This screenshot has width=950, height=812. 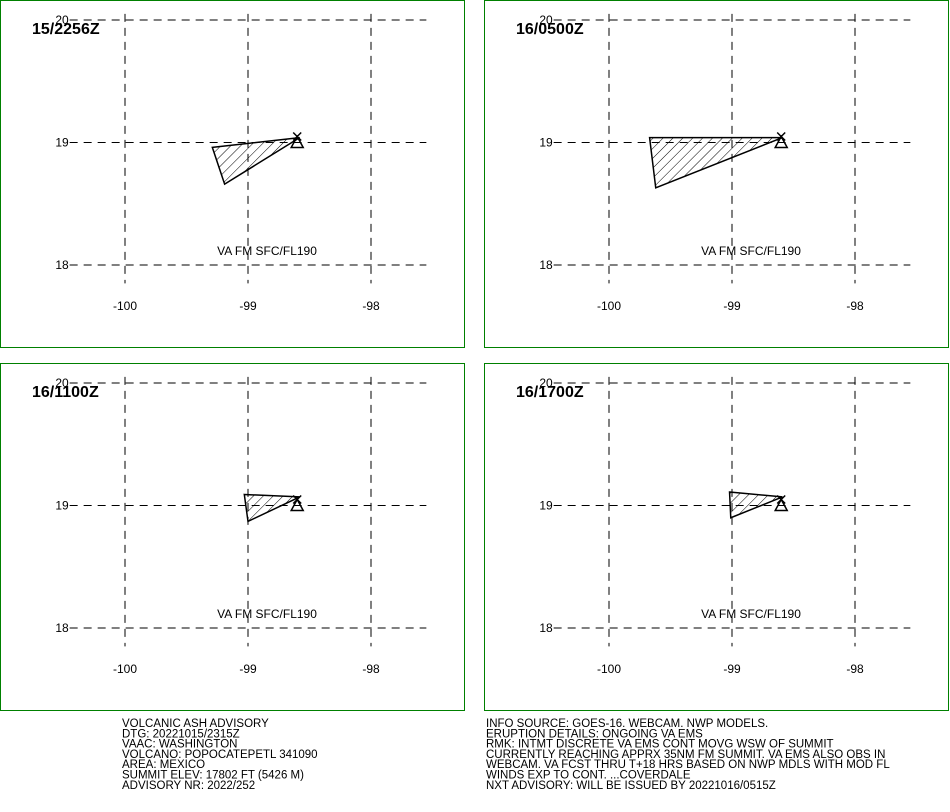 What do you see at coordinates (213, 776) in the screenshot?
I see `advisory-line: SUMMIT ELEV: 17802 FT (5426 M)` at bounding box center [213, 776].